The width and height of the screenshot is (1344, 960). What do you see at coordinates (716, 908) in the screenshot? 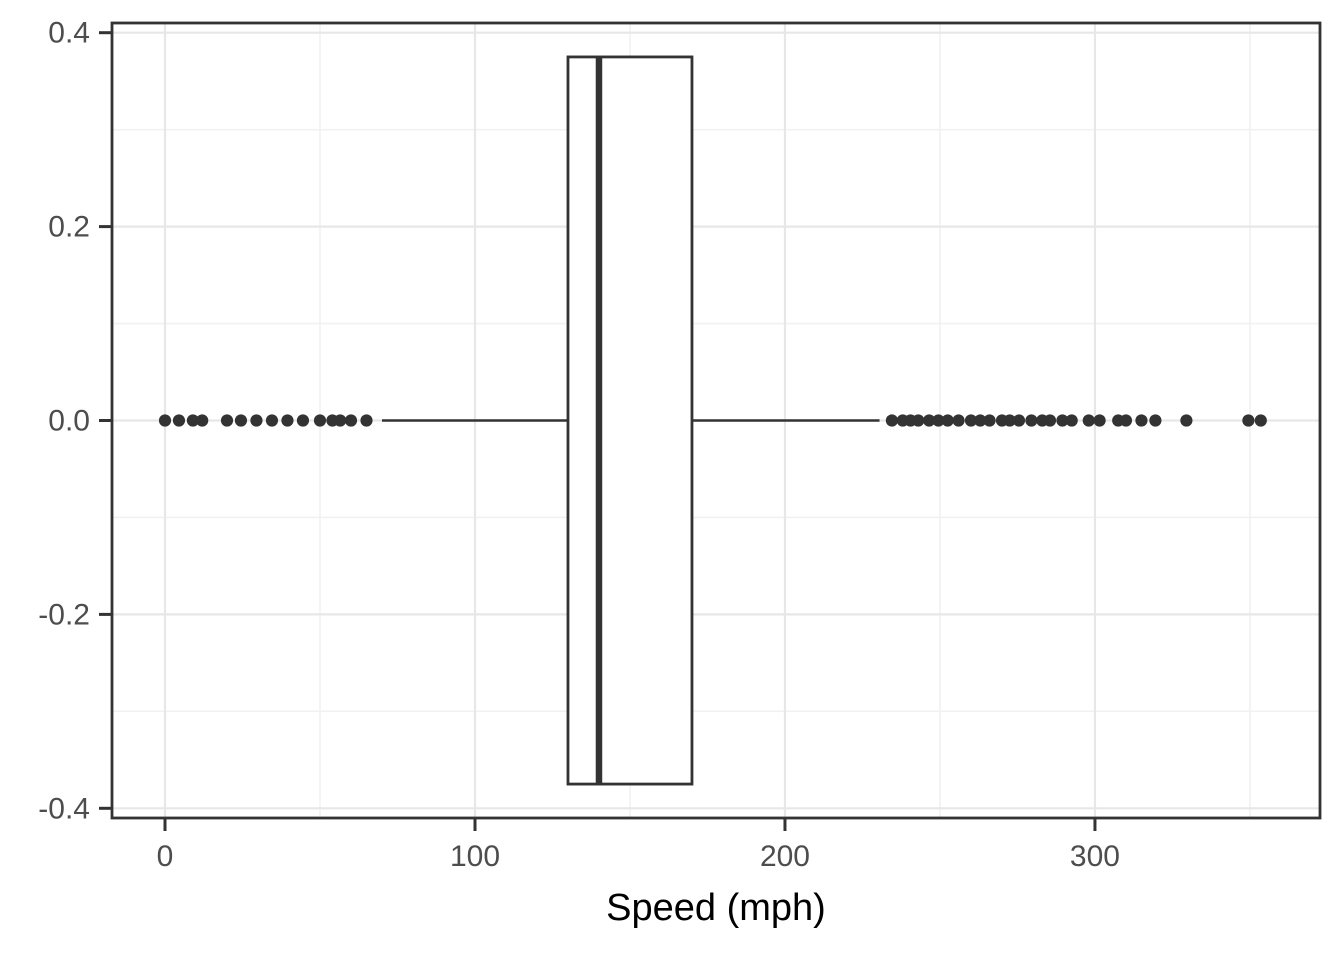
I see `x-axis-title: Speed (mph)` at bounding box center [716, 908].